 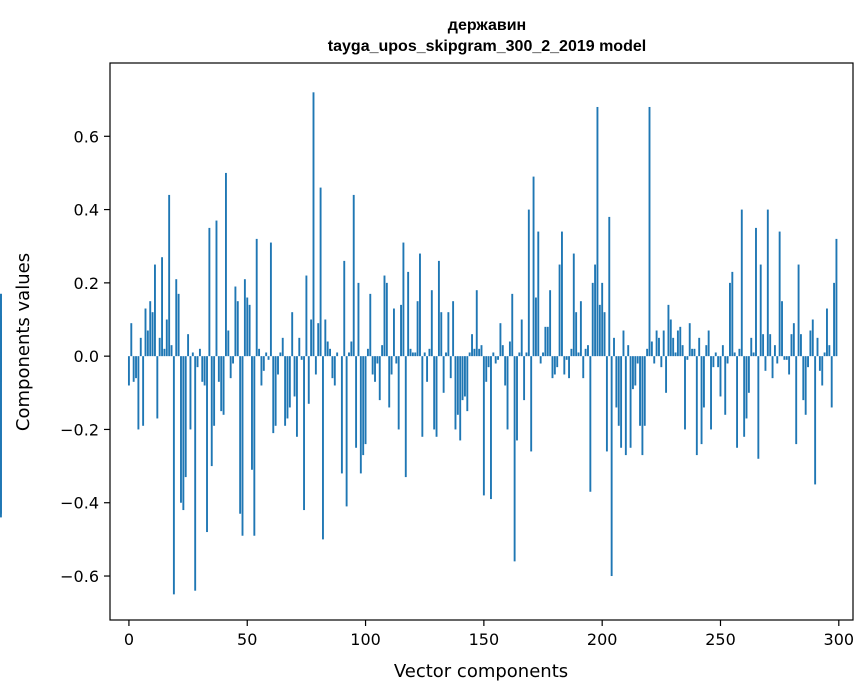 What do you see at coordinates (839, 639) in the screenshot?
I see `x-tick-label: 300` at bounding box center [839, 639].